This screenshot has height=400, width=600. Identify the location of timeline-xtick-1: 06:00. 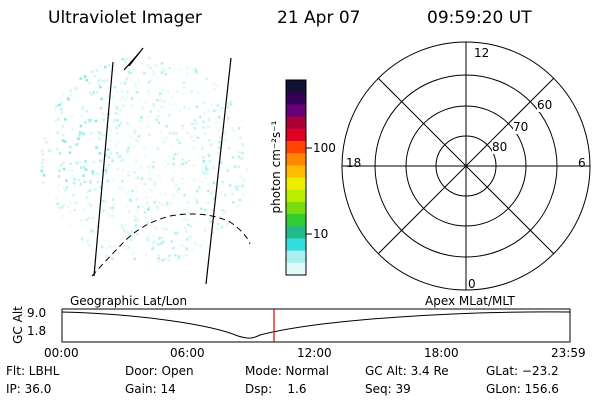
(187, 353).